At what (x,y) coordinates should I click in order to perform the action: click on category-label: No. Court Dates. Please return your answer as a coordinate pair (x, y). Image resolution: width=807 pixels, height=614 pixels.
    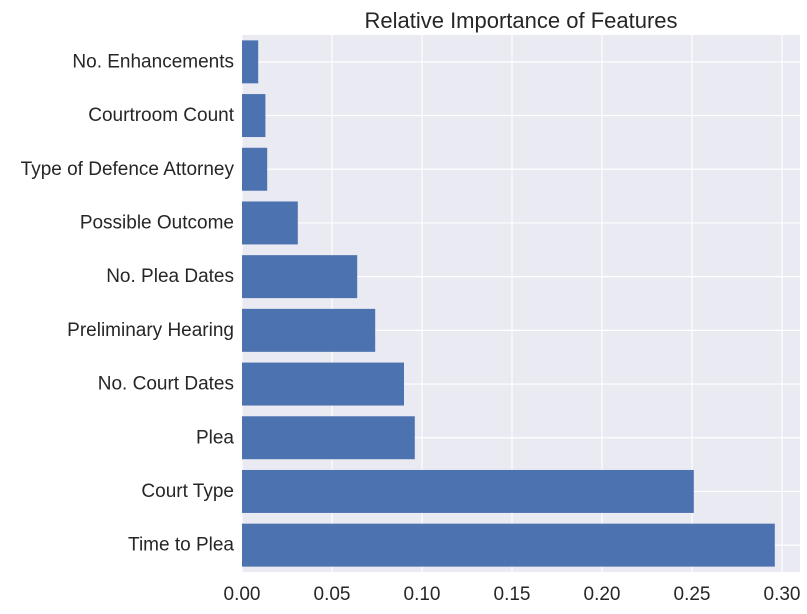
    Looking at the image, I should click on (166, 384).